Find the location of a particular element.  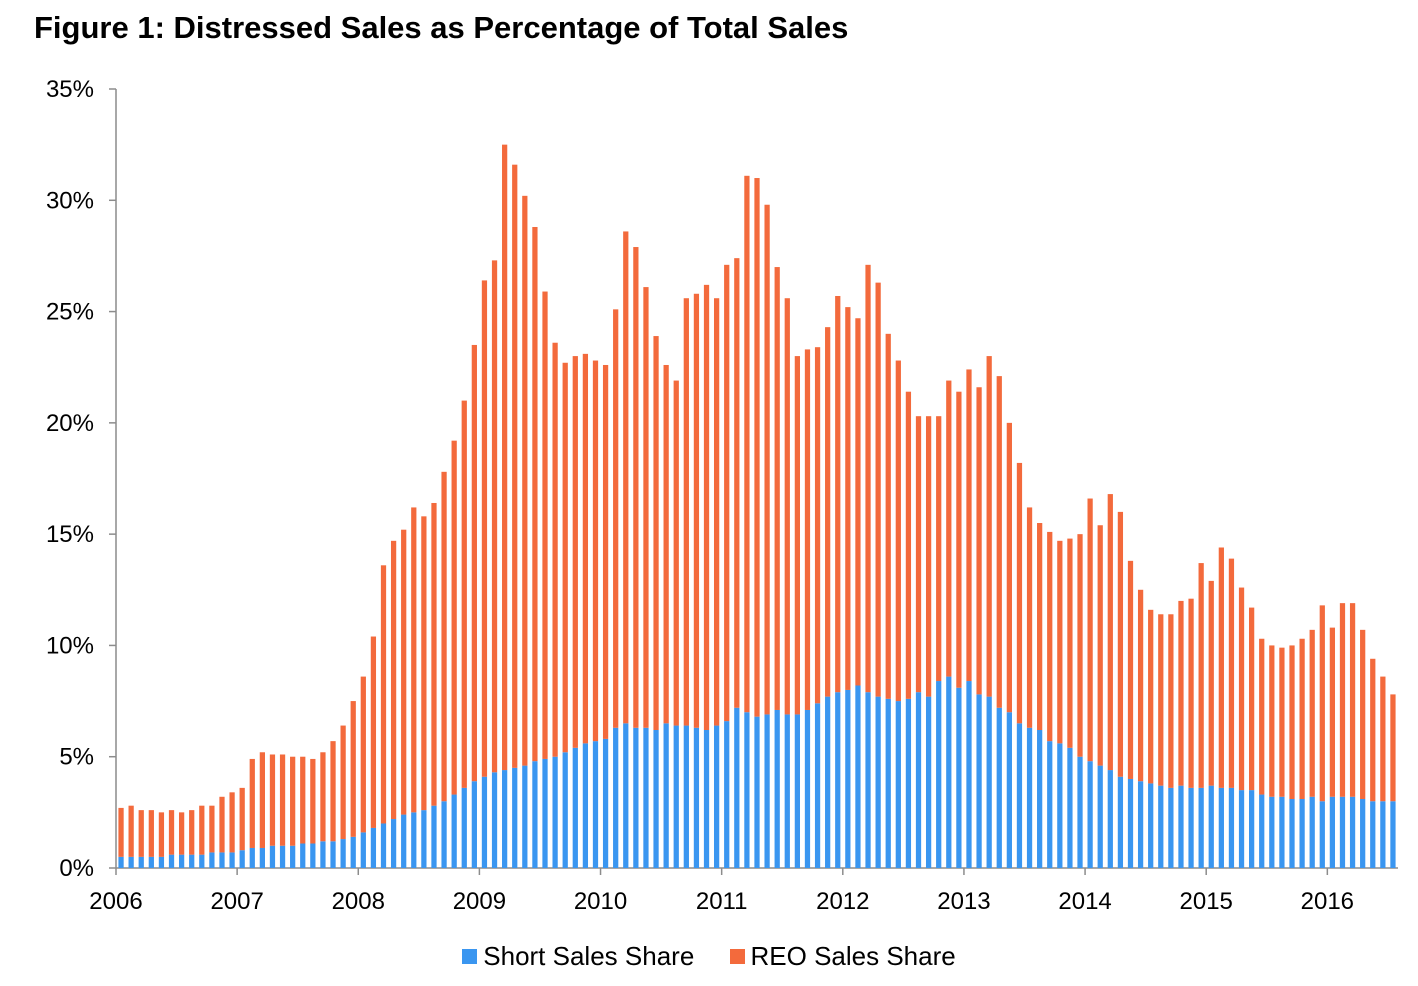

y-tick-label: 20% is located at coordinates (70, 423).